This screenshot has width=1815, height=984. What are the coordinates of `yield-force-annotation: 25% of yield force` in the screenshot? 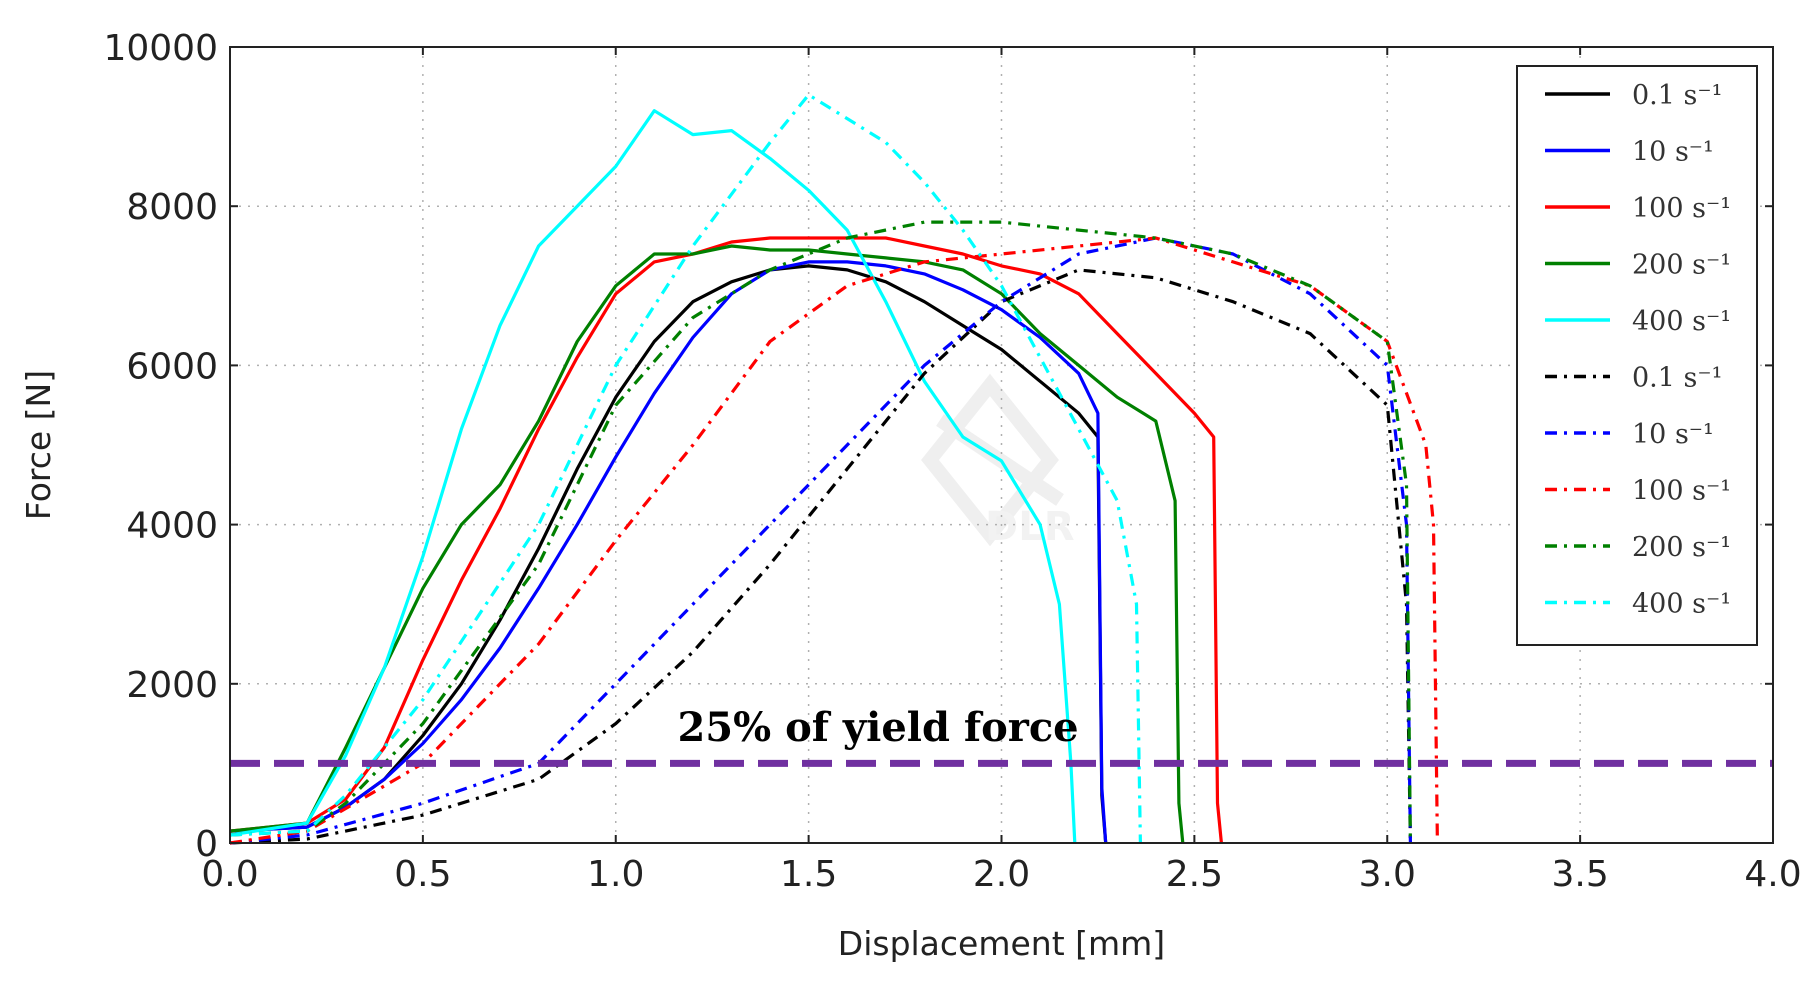 It's located at (877, 727).